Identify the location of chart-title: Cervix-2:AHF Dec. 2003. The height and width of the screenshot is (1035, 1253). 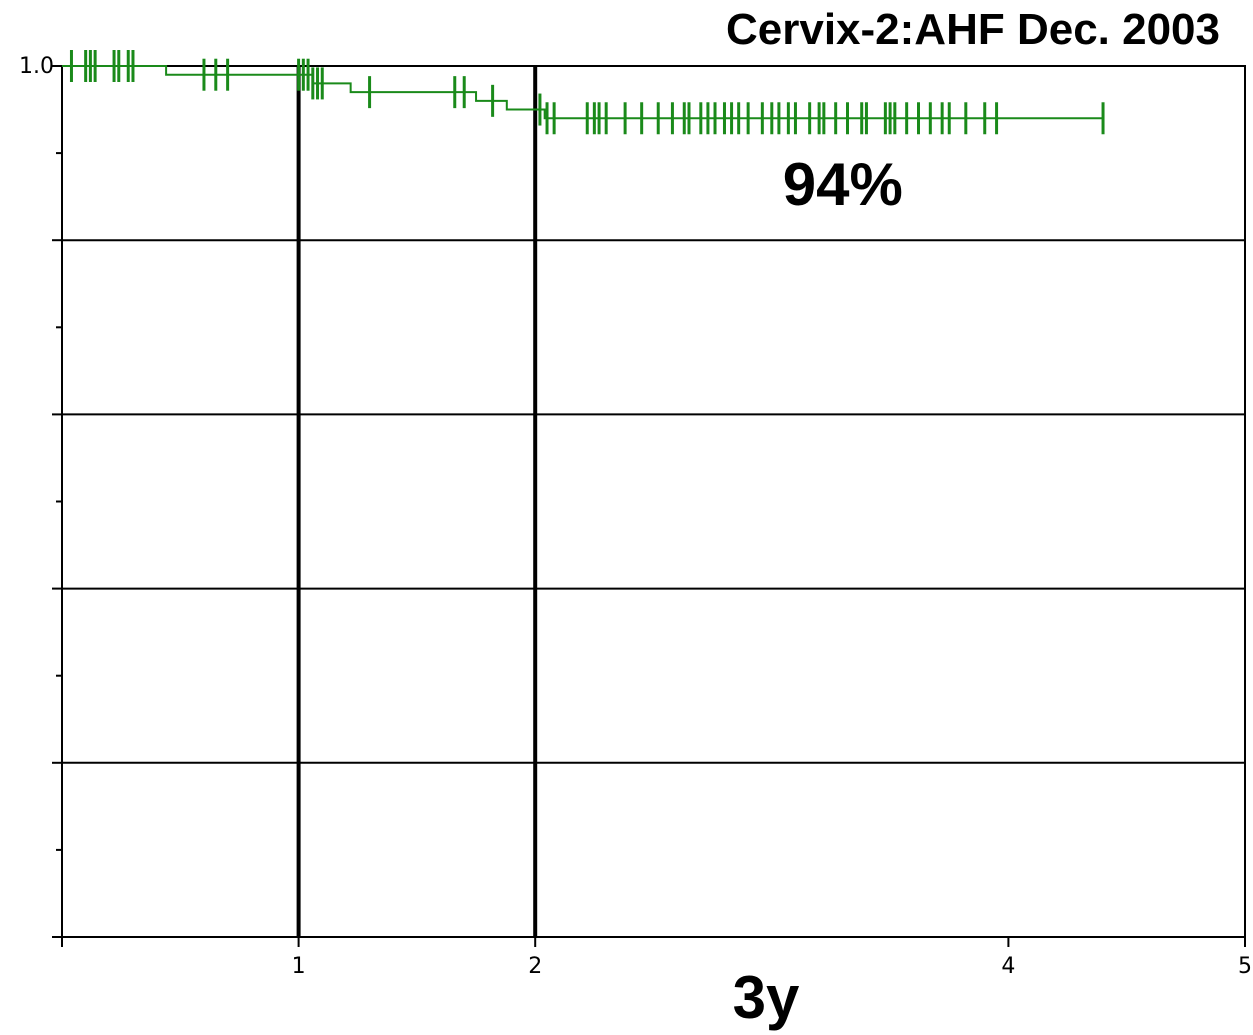
(973, 29).